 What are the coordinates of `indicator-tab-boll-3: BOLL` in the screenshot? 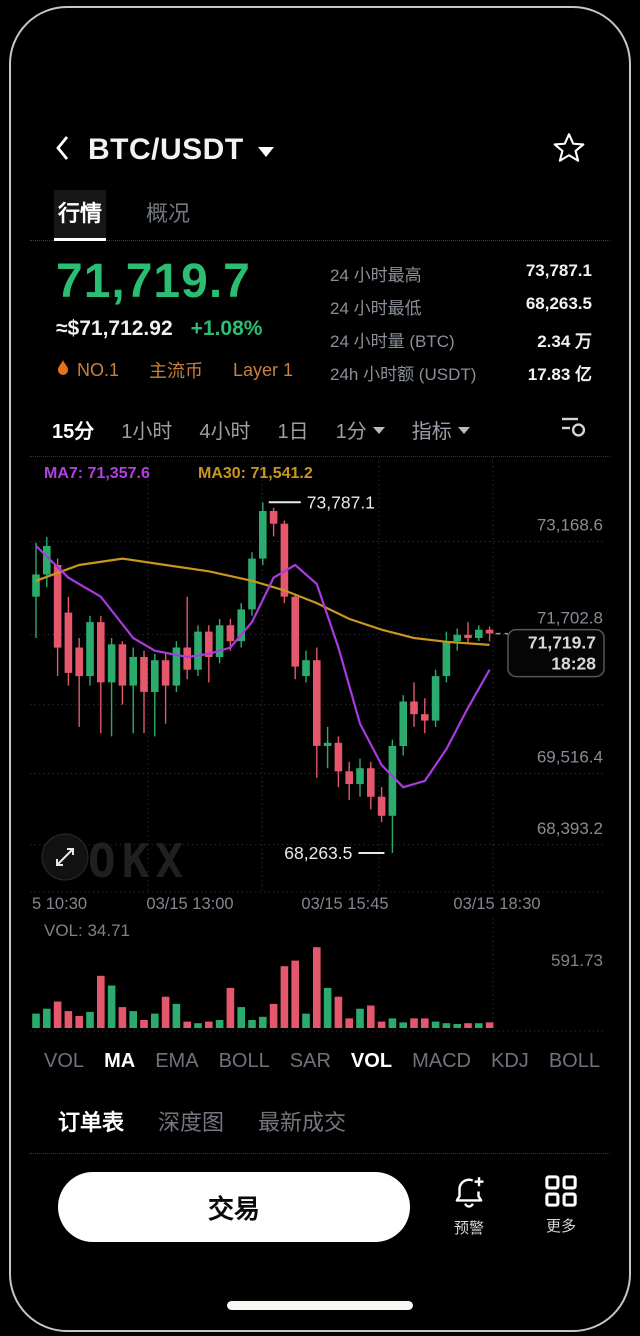 It's located at (244, 1061).